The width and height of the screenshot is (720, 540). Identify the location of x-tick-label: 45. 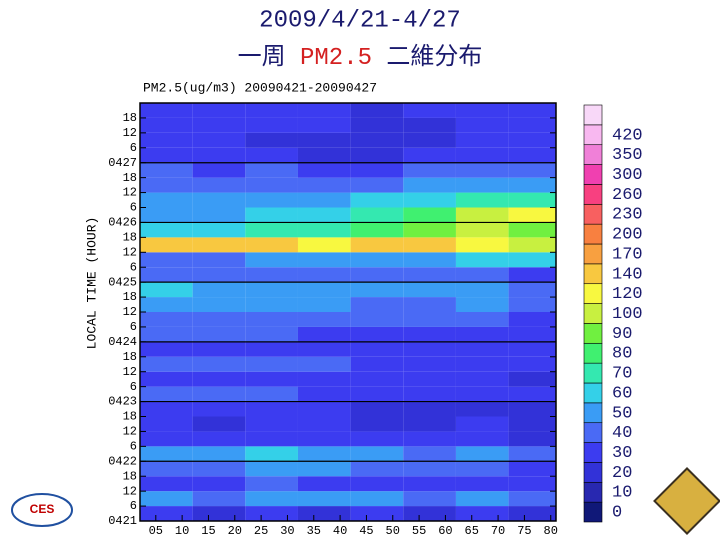
(366, 531).